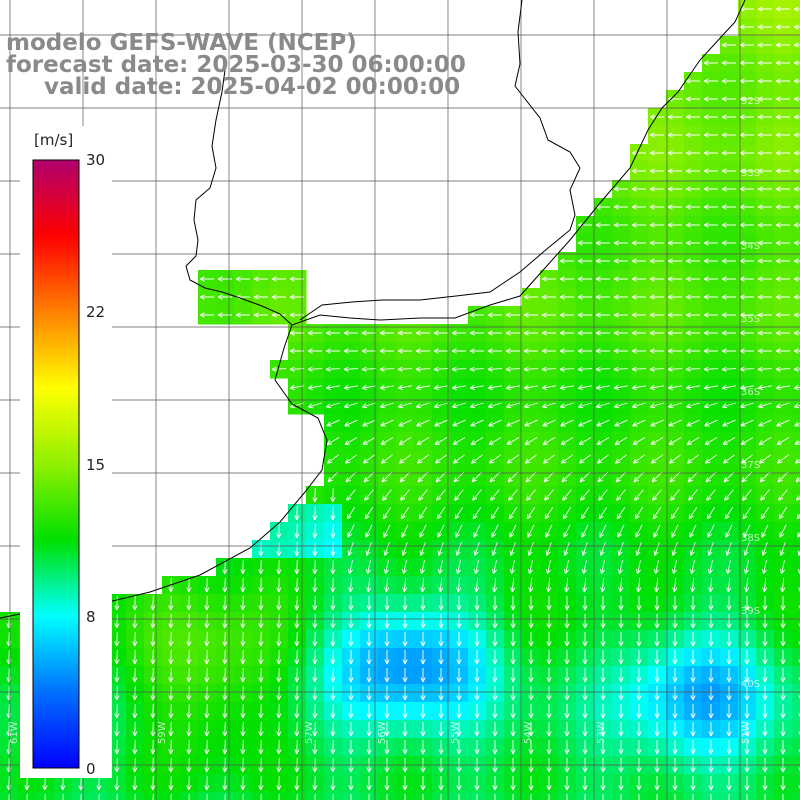 The image size is (800, 800). I want to click on lon-label: 61W, so click(14, 732).